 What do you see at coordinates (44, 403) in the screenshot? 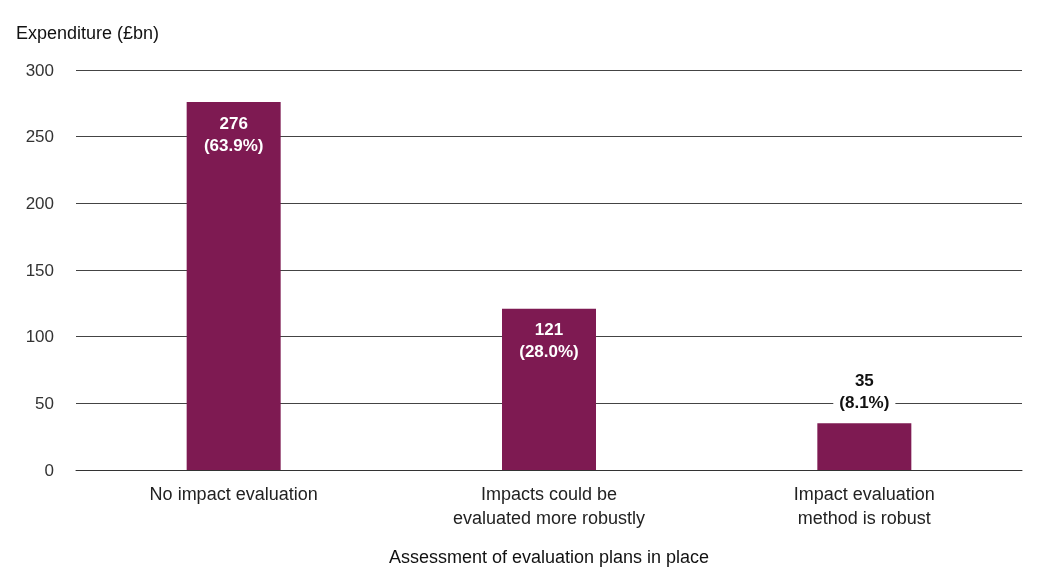
I see `y-tick-label: 50` at bounding box center [44, 403].